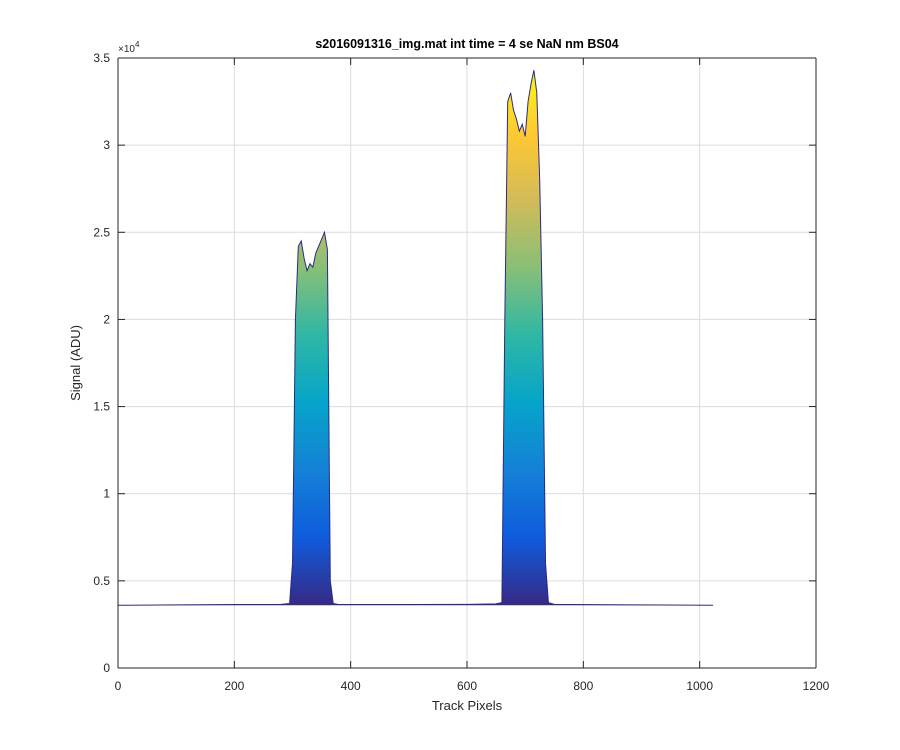  What do you see at coordinates (118, 686) in the screenshot?
I see `x-tick-label: 0` at bounding box center [118, 686].